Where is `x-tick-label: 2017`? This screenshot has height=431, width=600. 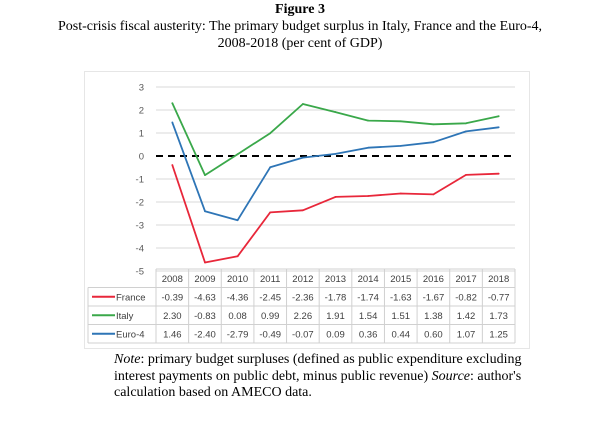
x-tick-label: 2017 is located at coordinates (465, 279).